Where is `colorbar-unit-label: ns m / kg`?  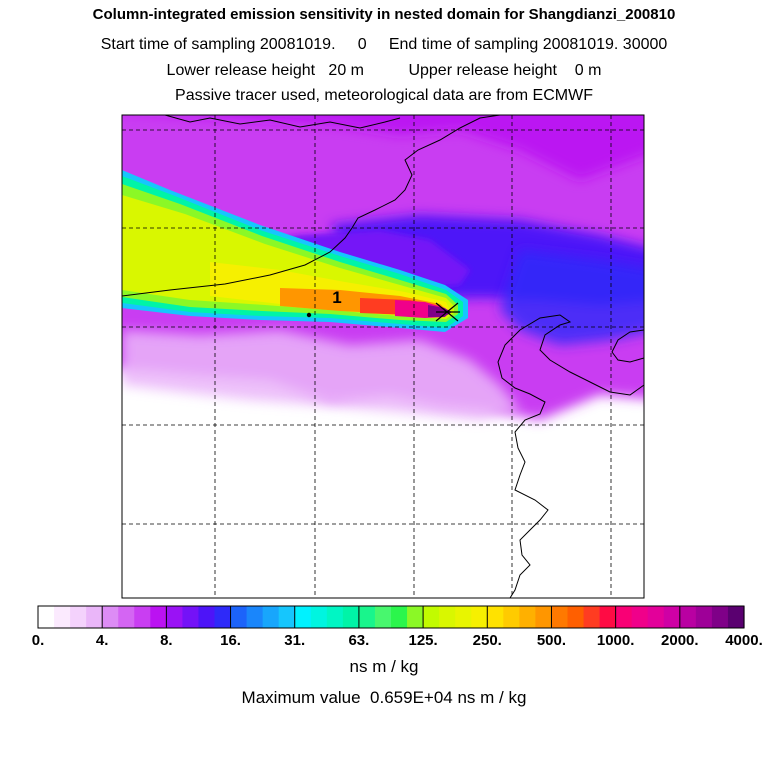
colorbar-unit-label: ns m / kg is located at coordinates (384, 666).